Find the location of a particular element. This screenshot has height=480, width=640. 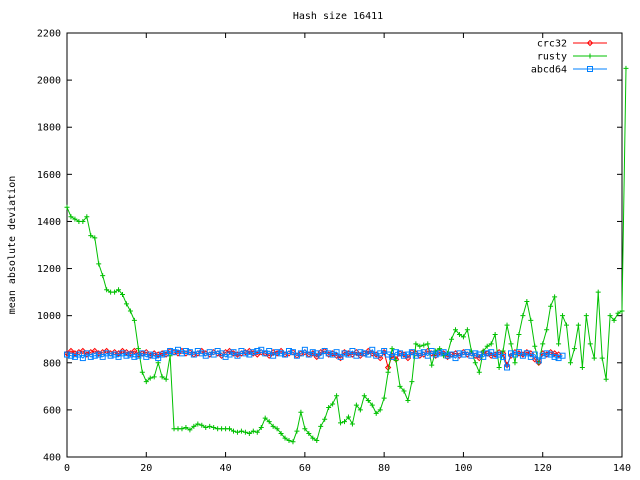

x-tick-label: 120 is located at coordinates (543, 468).